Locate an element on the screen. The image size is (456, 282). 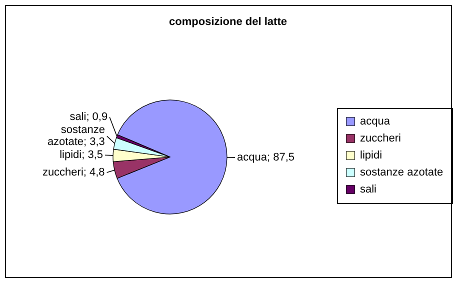
data-label: sali; 0,9 is located at coordinates (89, 117).